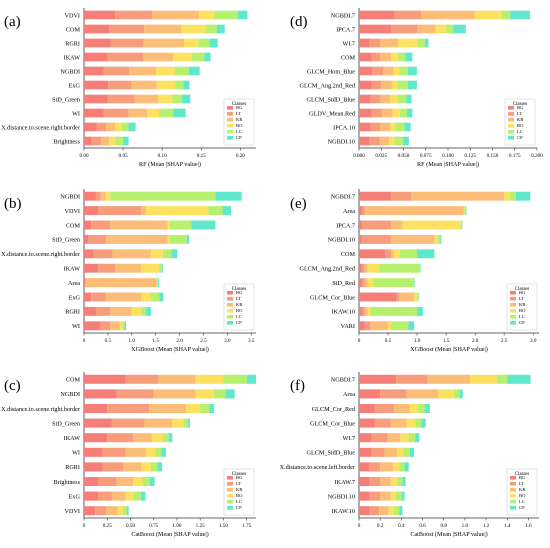 The width and height of the screenshot is (550, 548). I want to click on x-tick-label: 2.5, so click(203, 341).